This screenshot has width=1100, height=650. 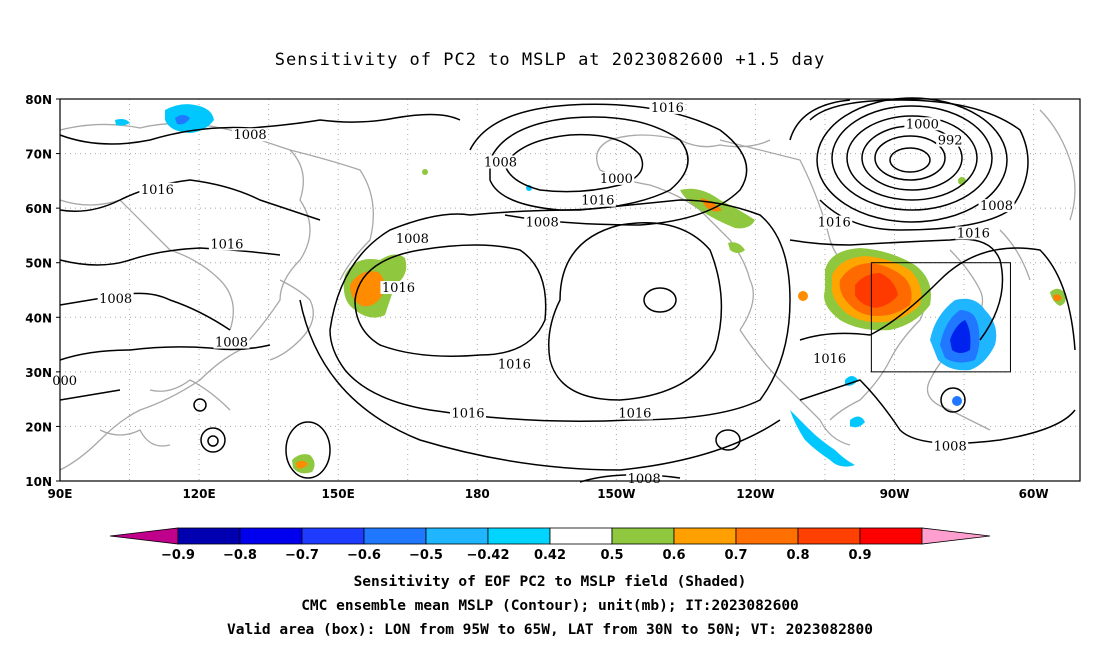 What do you see at coordinates (797, 555) in the screenshot?
I see `colorbar-label: 0.8` at bounding box center [797, 555].